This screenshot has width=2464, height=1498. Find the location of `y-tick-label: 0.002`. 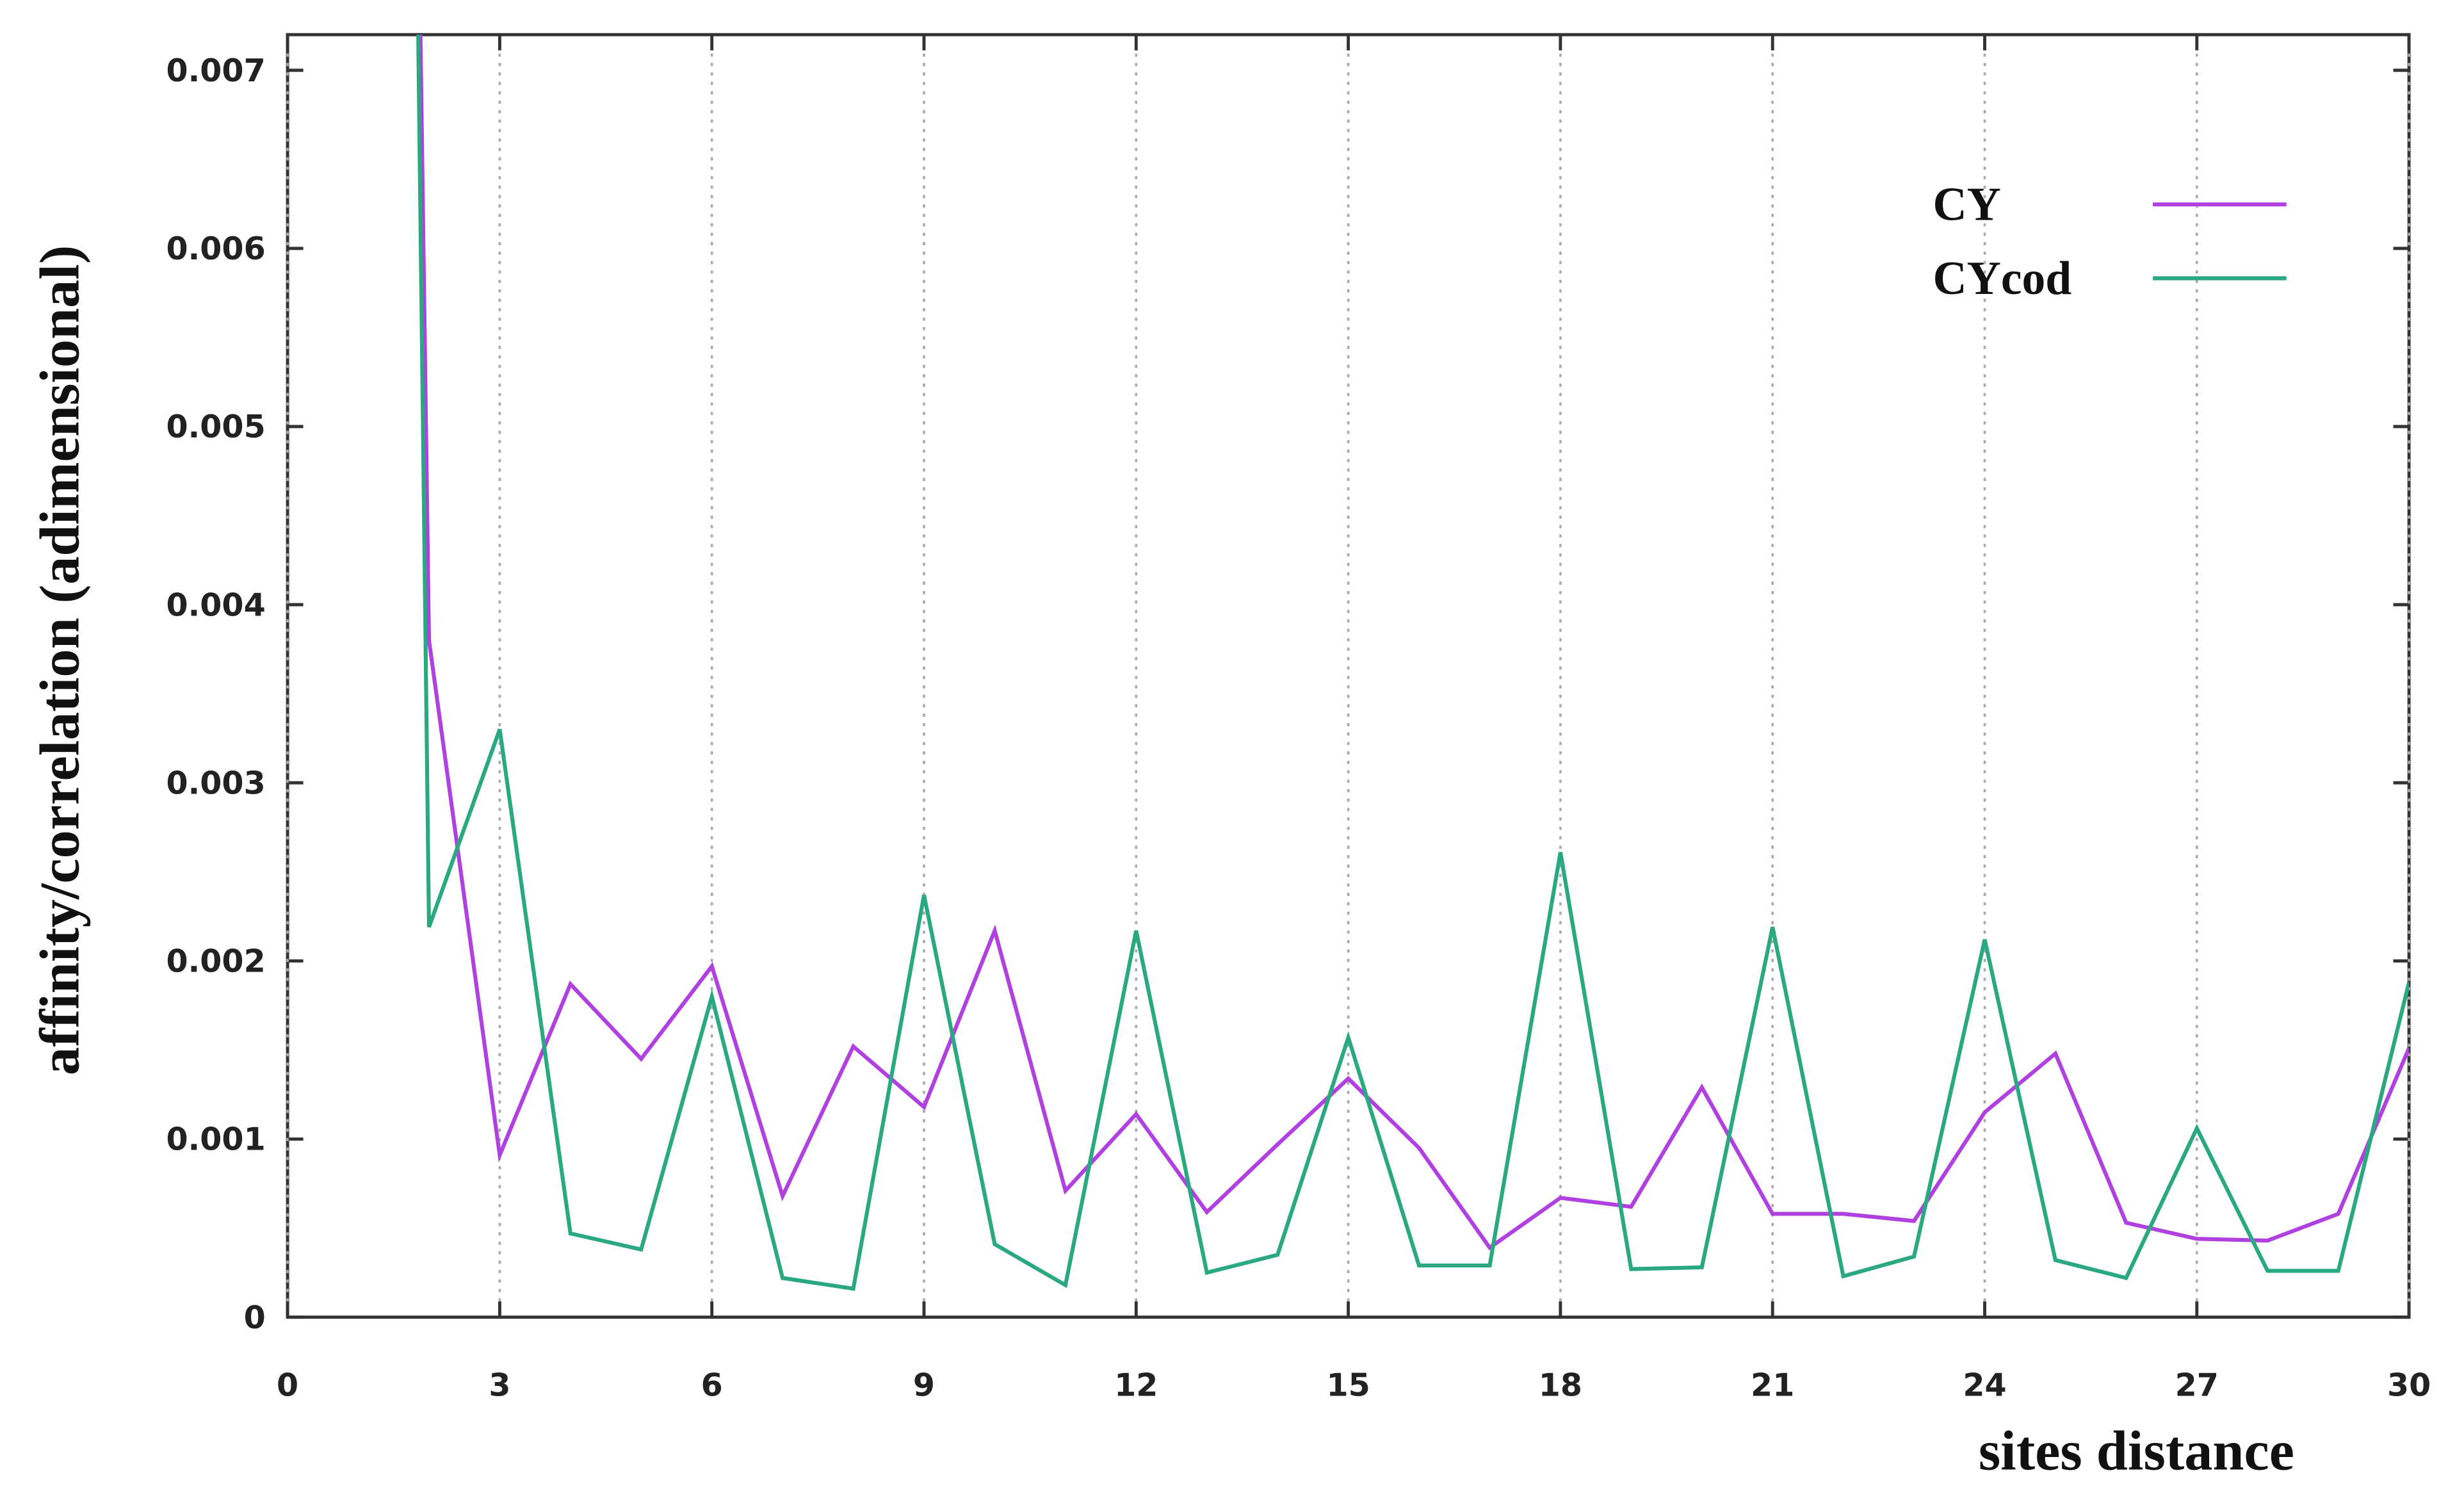

y-tick-label: 0.002 is located at coordinates (216, 961).